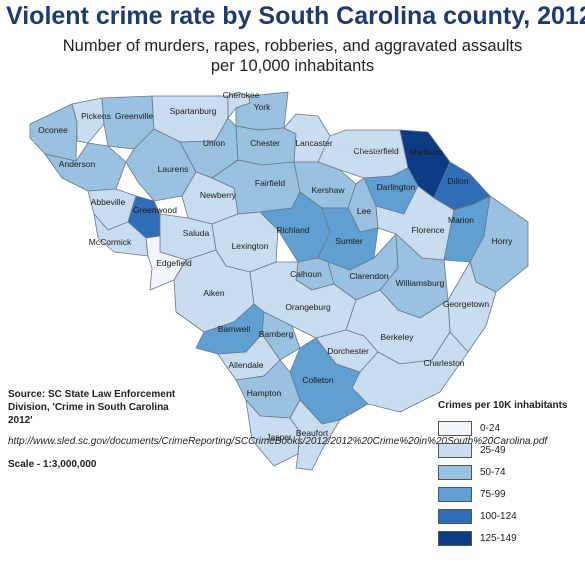  I want to click on county-label-lexington: Lexington, so click(250, 246).